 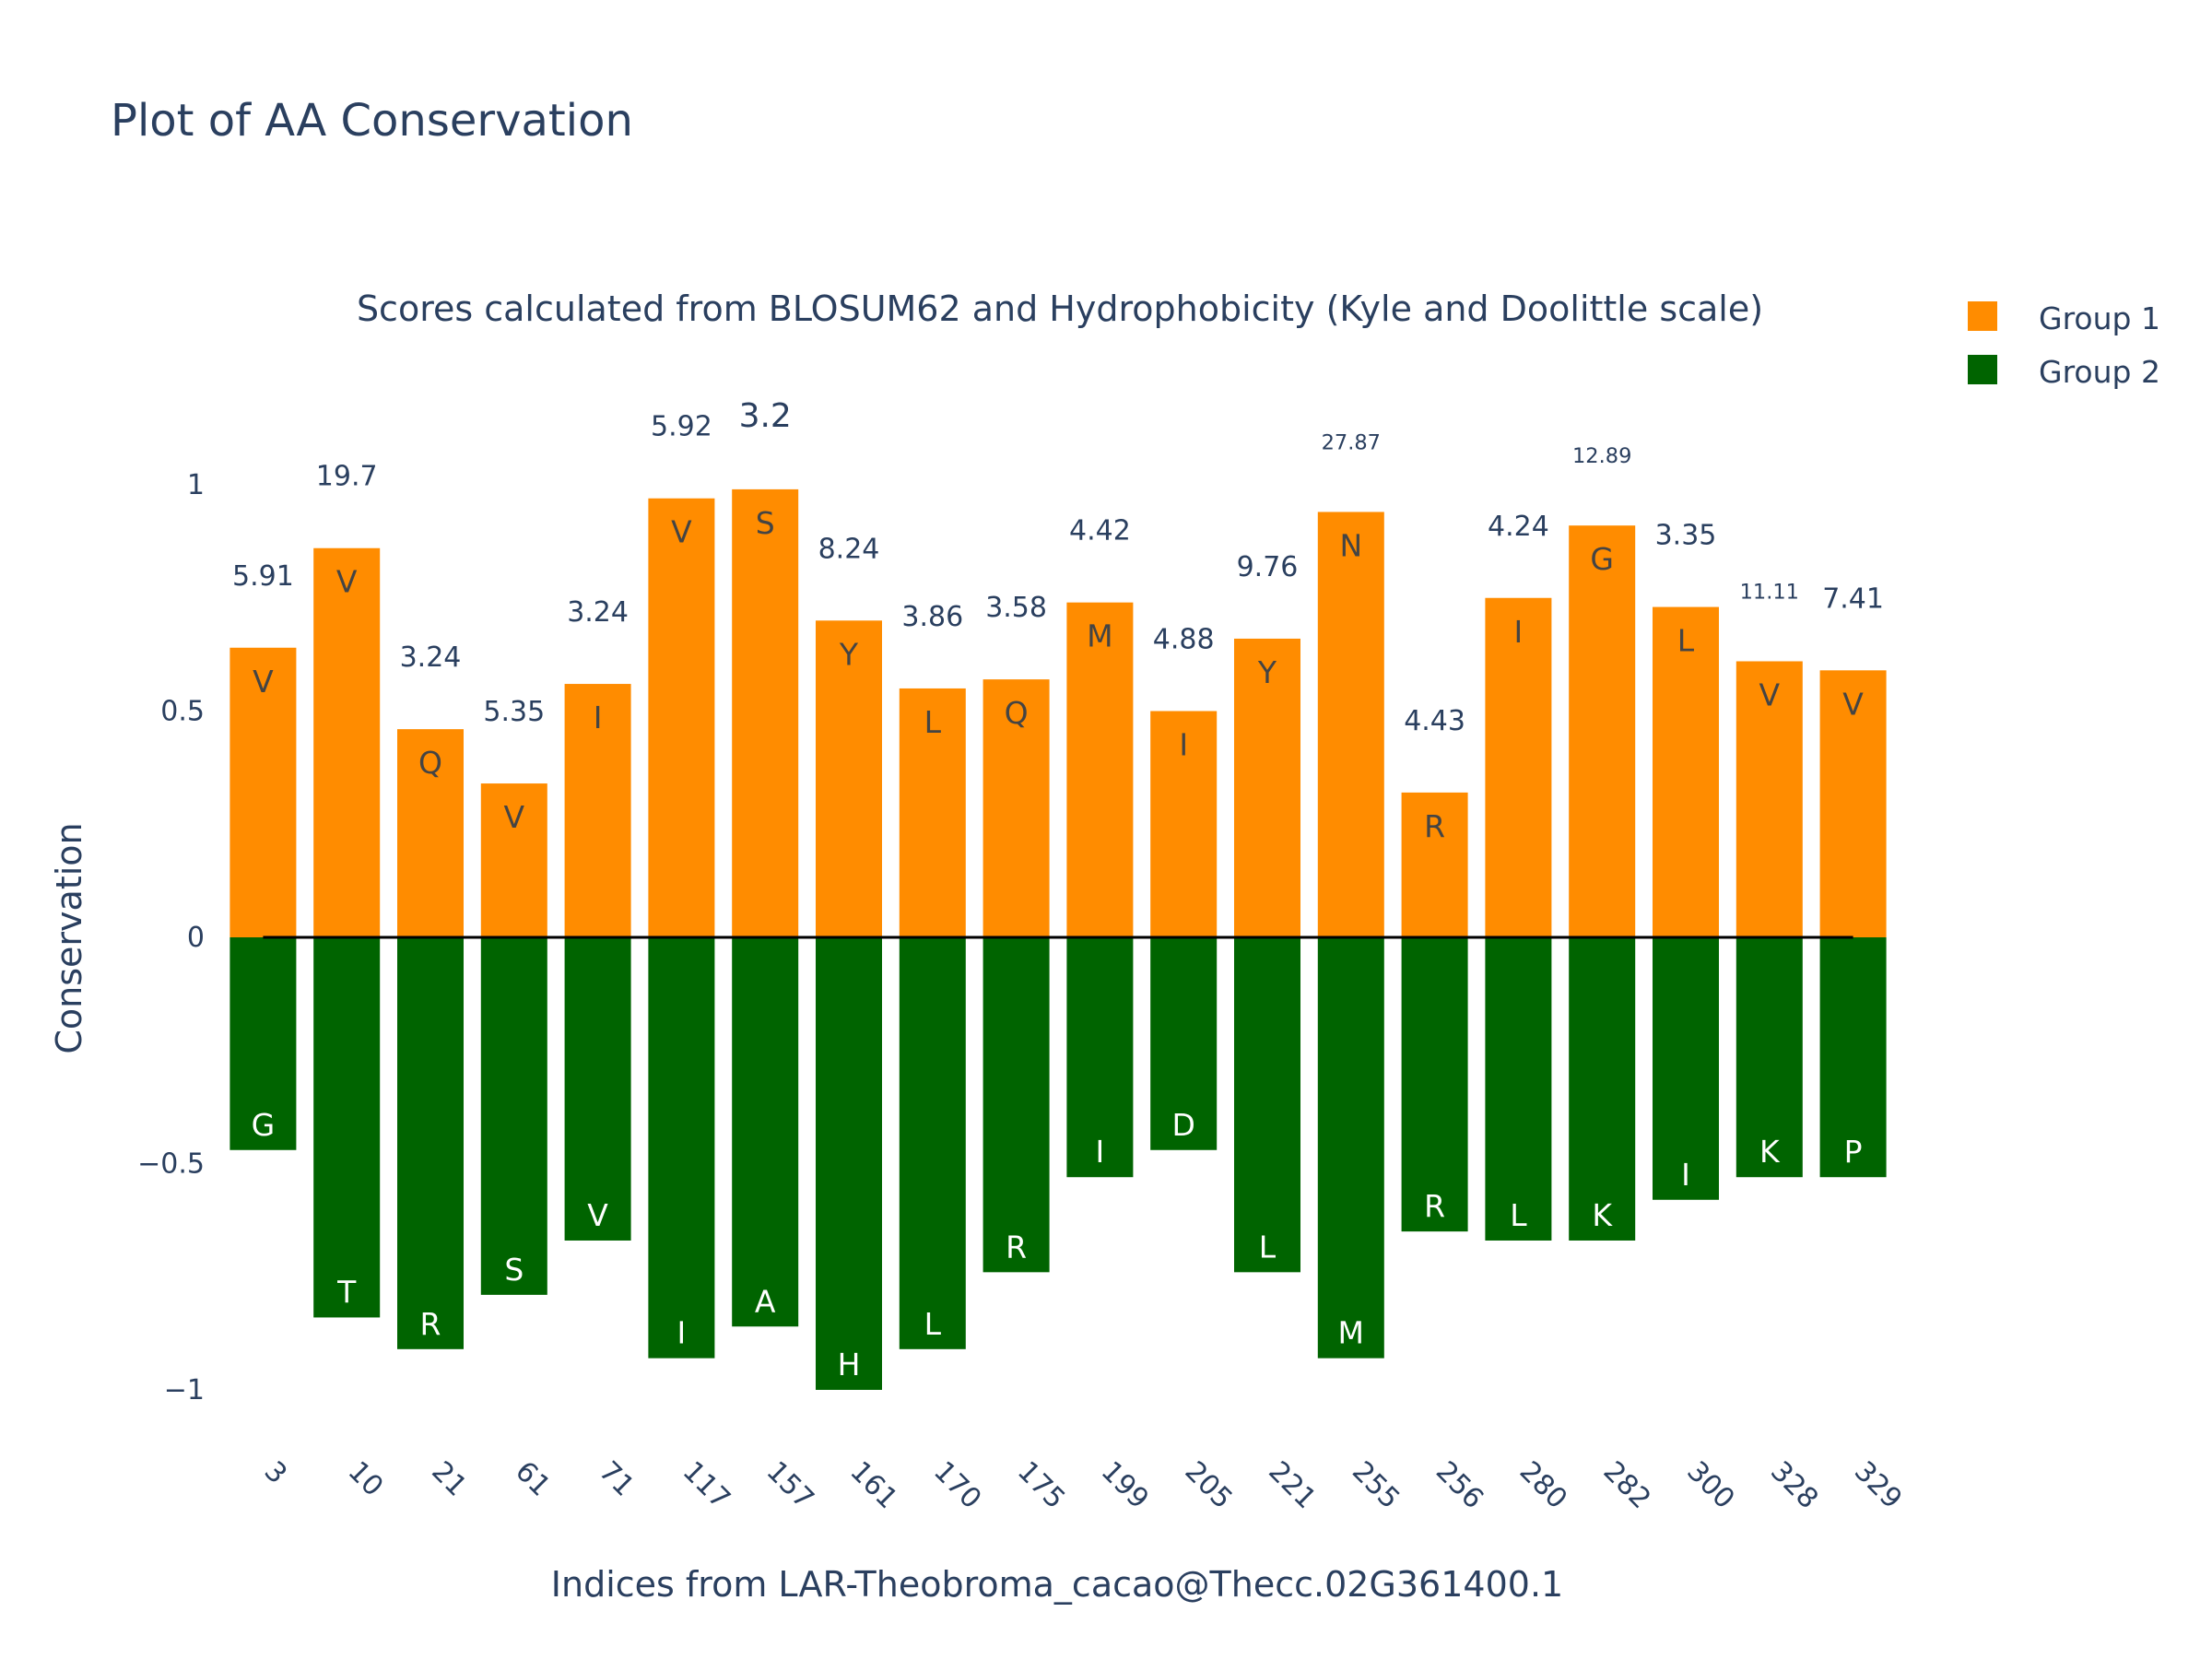 I want to click on y-axis-ticks: 1 0.5 0 −0.5 −1, so click(x=171, y=937).